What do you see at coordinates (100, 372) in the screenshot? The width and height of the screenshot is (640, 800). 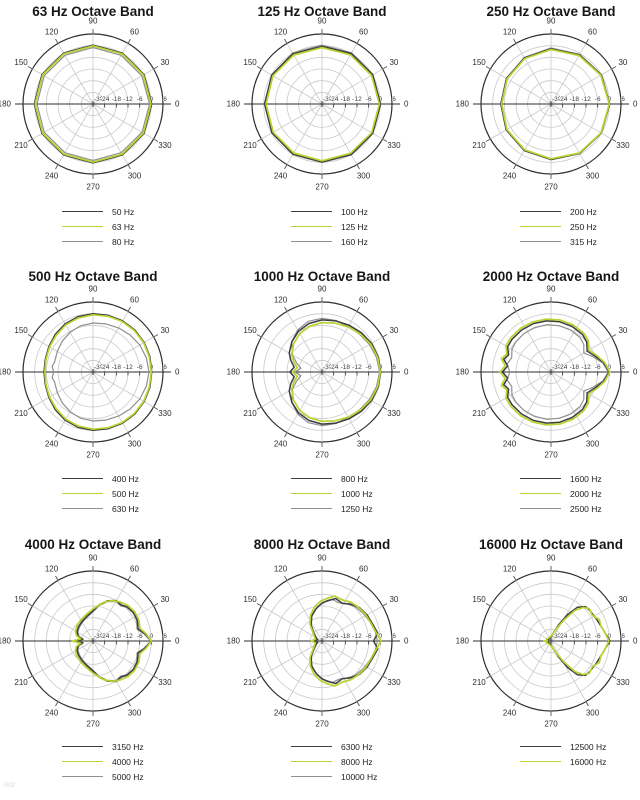 I see `series-line-630-hz` at bounding box center [100, 372].